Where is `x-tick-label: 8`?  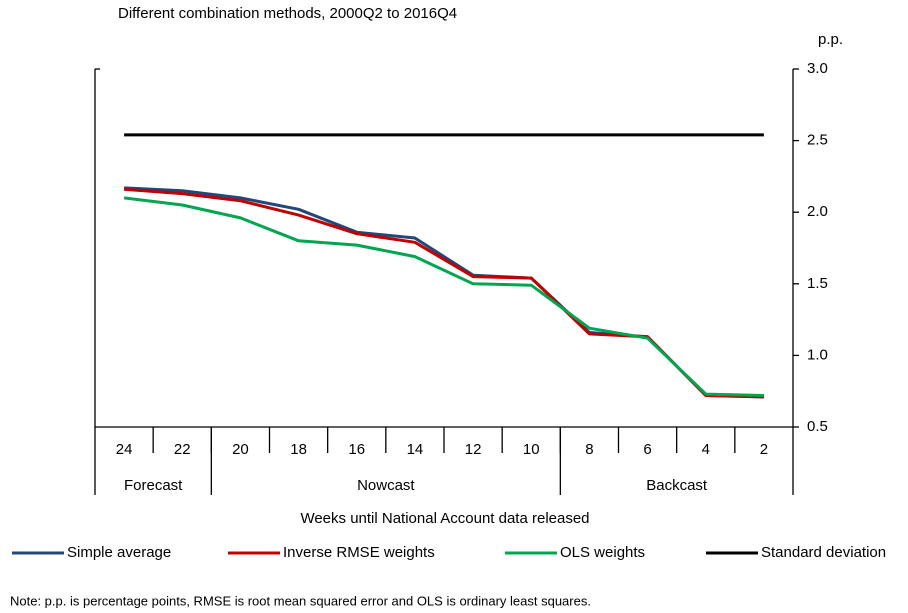 x-tick-label: 8 is located at coordinates (589, 449).